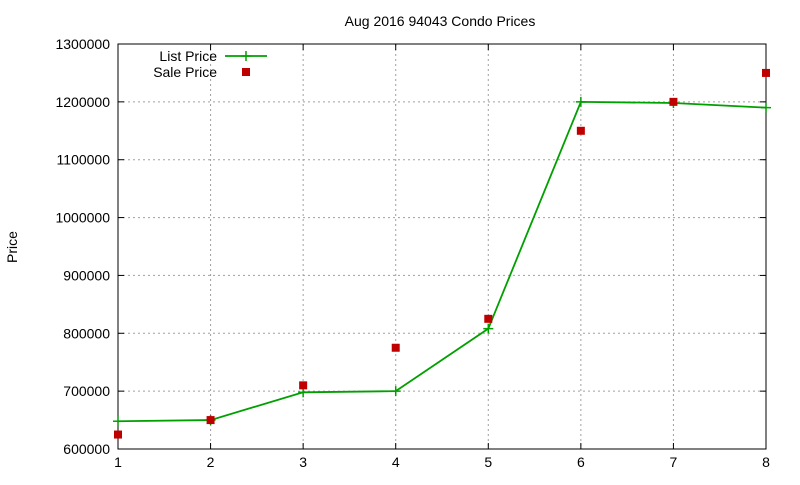 The width and height of the screenshot is (800, 485). I want to click on chart-title: Aug 2016 94043 Condo Prices, so click(440, 21).